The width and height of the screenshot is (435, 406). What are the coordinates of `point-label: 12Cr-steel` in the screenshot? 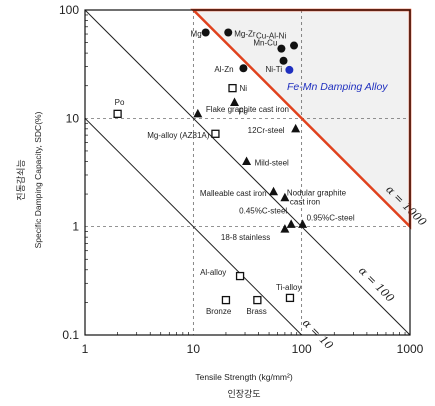 It's located at (266, 130).